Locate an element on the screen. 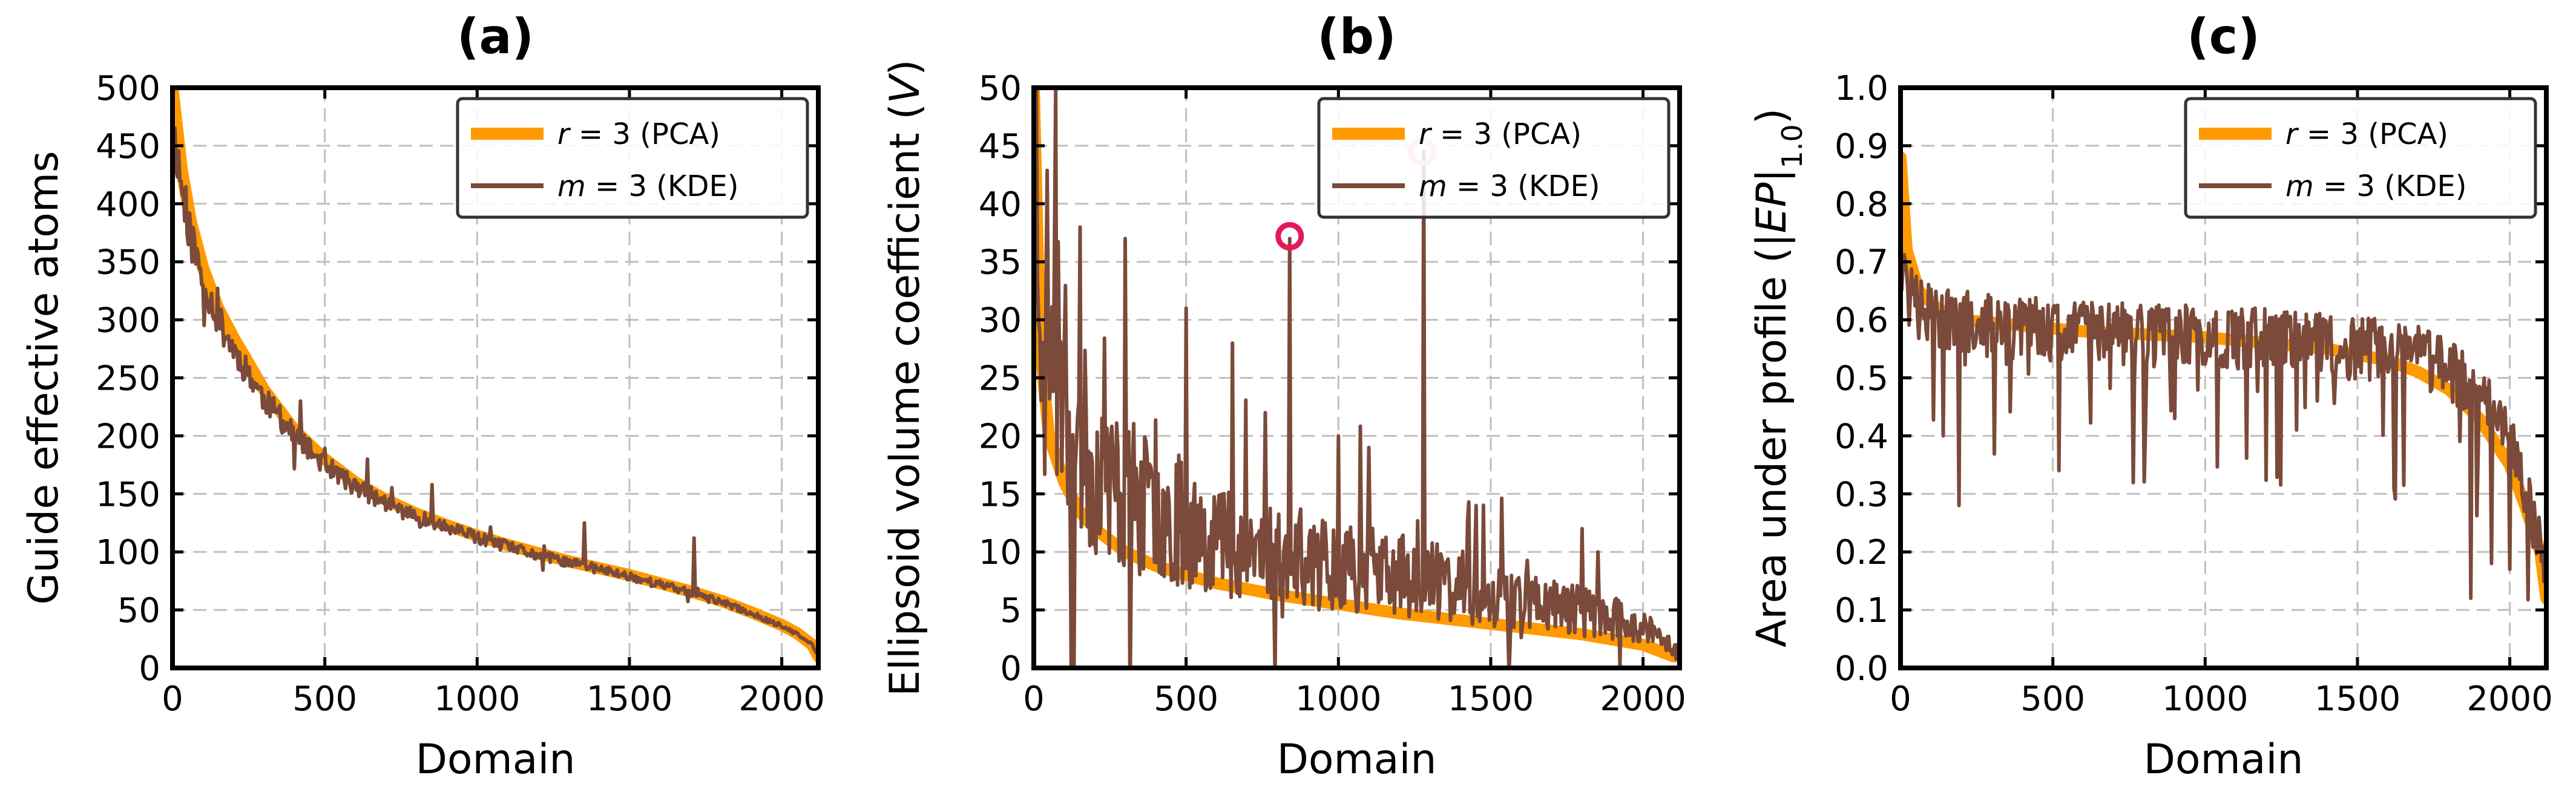 This screenshot has height=795, width=2576. y-tick-label: 40 is located at coordinates (1000, 205).